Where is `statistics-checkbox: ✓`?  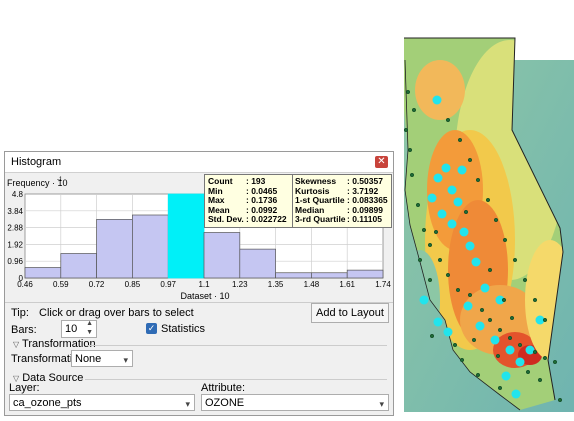
statistics-checkbox: ✓ is located at coordinates (151, 328).